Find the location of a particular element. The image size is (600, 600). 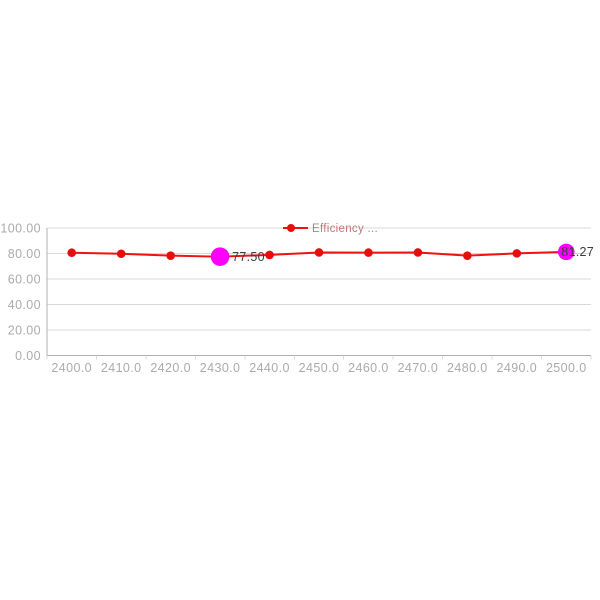

x-tick-label-2450.0: 2450.0 is located at coordinates (319, 368).